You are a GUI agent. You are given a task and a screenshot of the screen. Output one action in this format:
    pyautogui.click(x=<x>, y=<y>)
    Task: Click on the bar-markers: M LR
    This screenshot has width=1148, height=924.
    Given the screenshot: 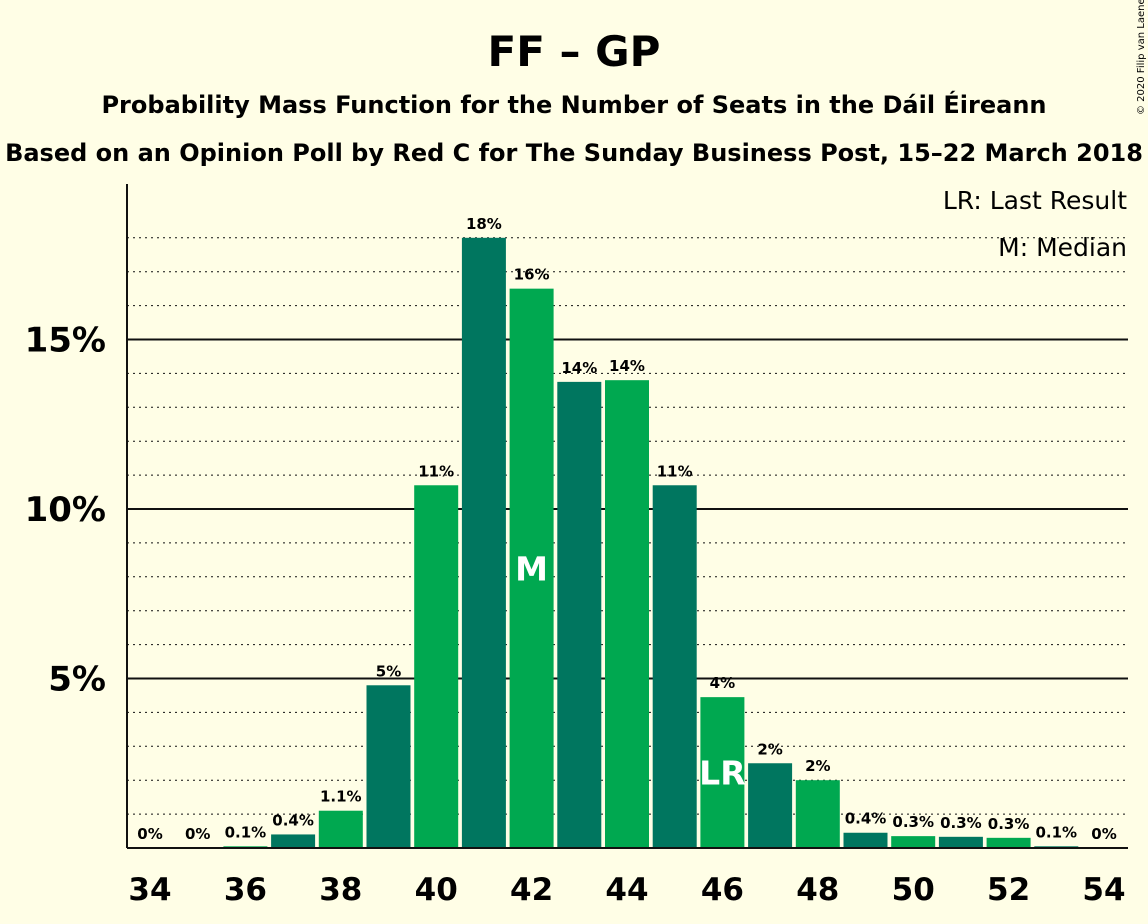 What is the action you would take?
    pyautogui.click(x=630, y=670)
    